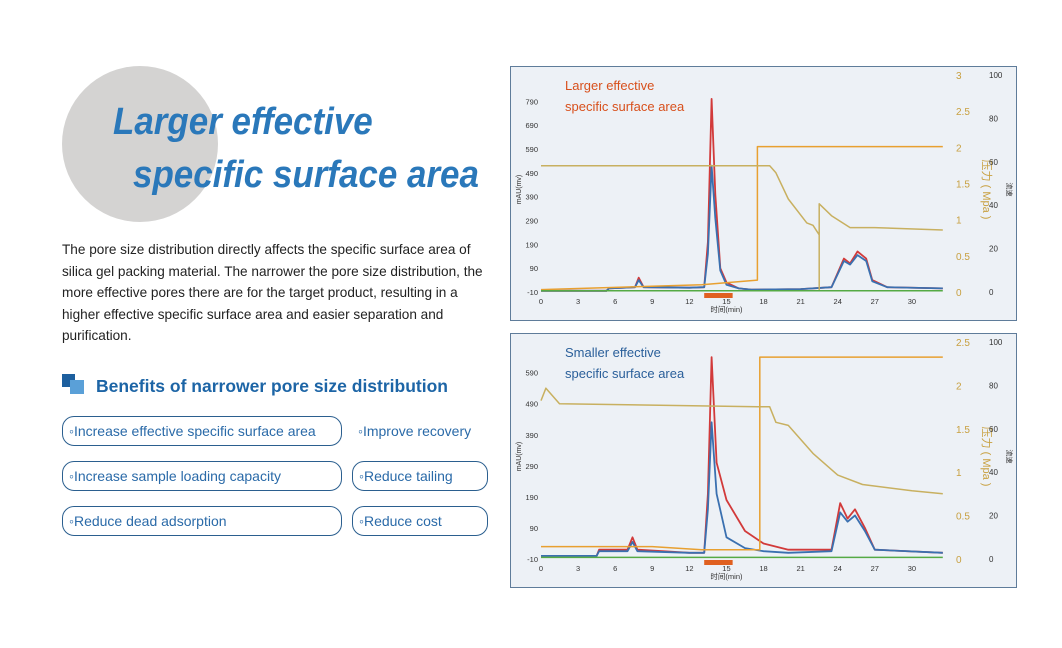 The image size is (1062, 648). I want to click on benefit-pill: ◦Reduce dead adsorption, so click(202, 521).